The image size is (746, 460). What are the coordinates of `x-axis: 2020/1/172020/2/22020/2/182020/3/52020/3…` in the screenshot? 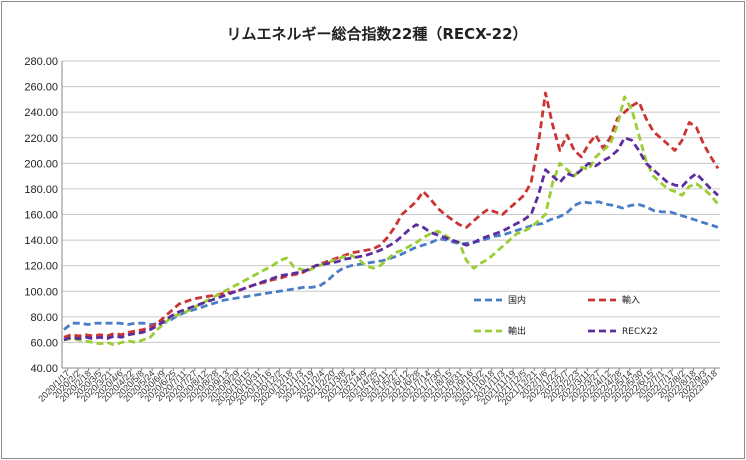 It's located at (377, 387).